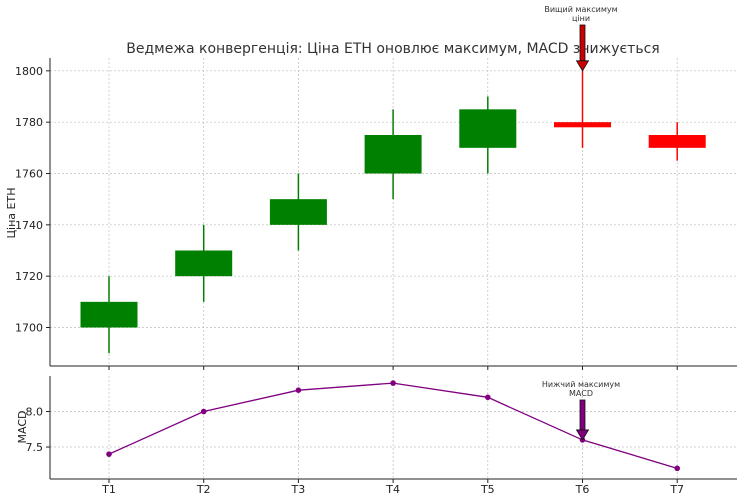 The height and width of the screenshot is (498, 742). Describe the element at coordinates (108, 489) in the screenshot. I see `x-tick-label: T1` at that location.